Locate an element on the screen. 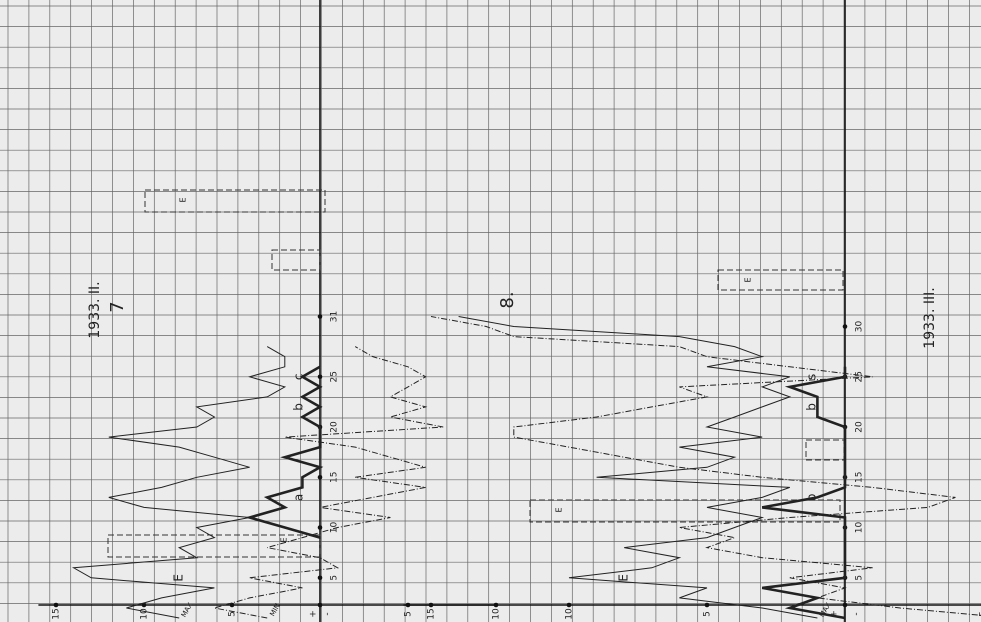 This screenshot has height=622, width=981. series-line-max is located at coordinates (179, 482).